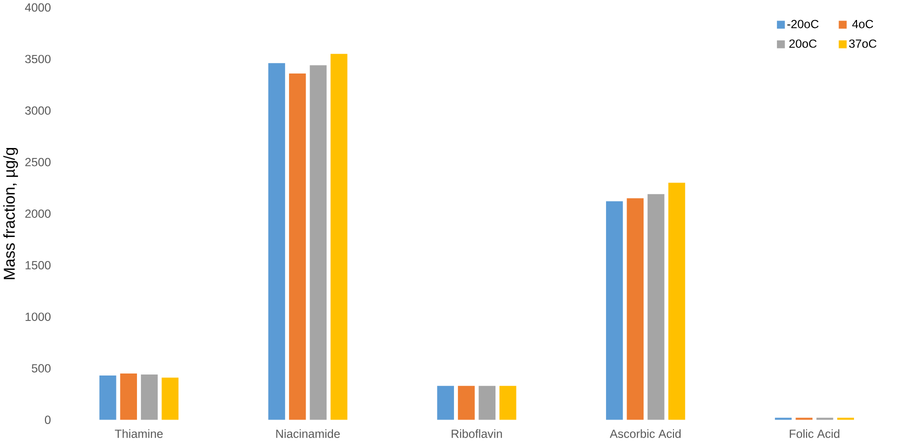 Image resolution: width=899 pixels, height=441 pixels. What do you see at coordinates (477, 433) in the screenshot?
I see `x-tick-label: Riboflavin` at bounding box center [477, 433].